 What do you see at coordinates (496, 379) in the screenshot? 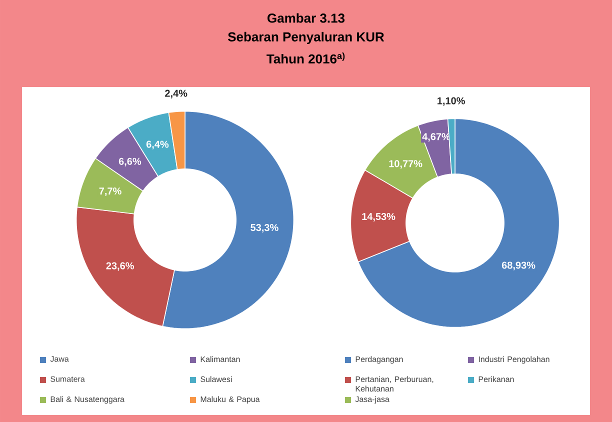
I see `legend-label: Perikanan` at bounding box center [496, 379].